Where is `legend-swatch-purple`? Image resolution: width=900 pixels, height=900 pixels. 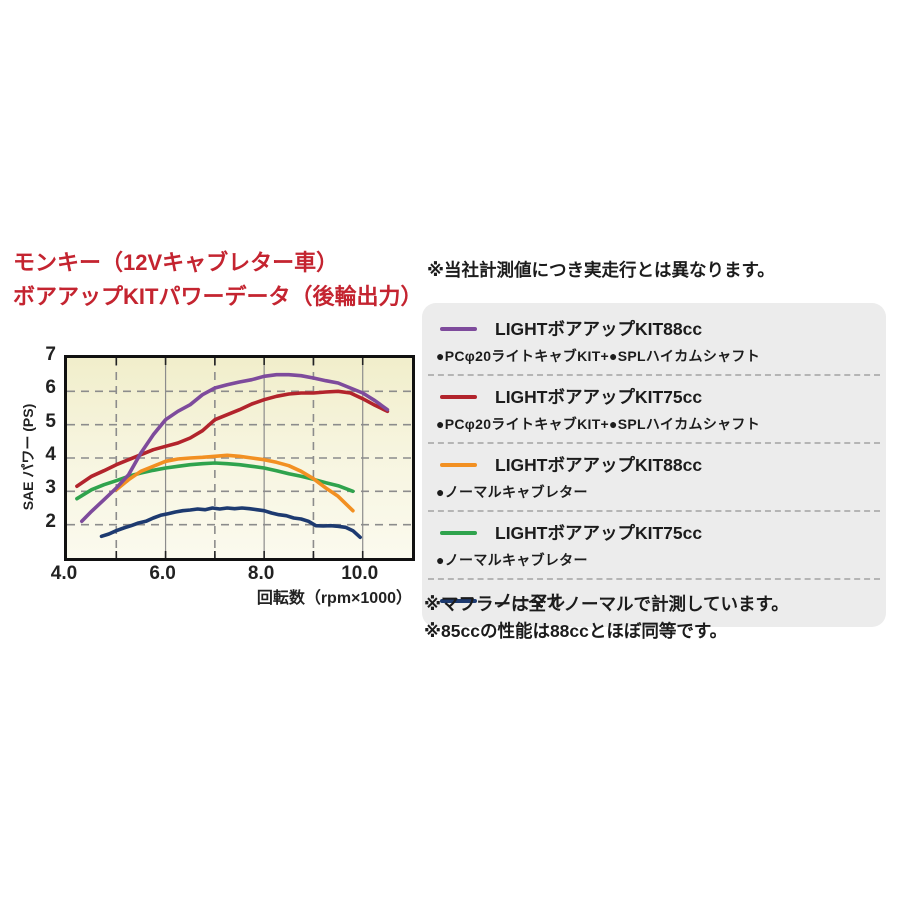
legend-swatch-purple is located at coordinates (458, 328).